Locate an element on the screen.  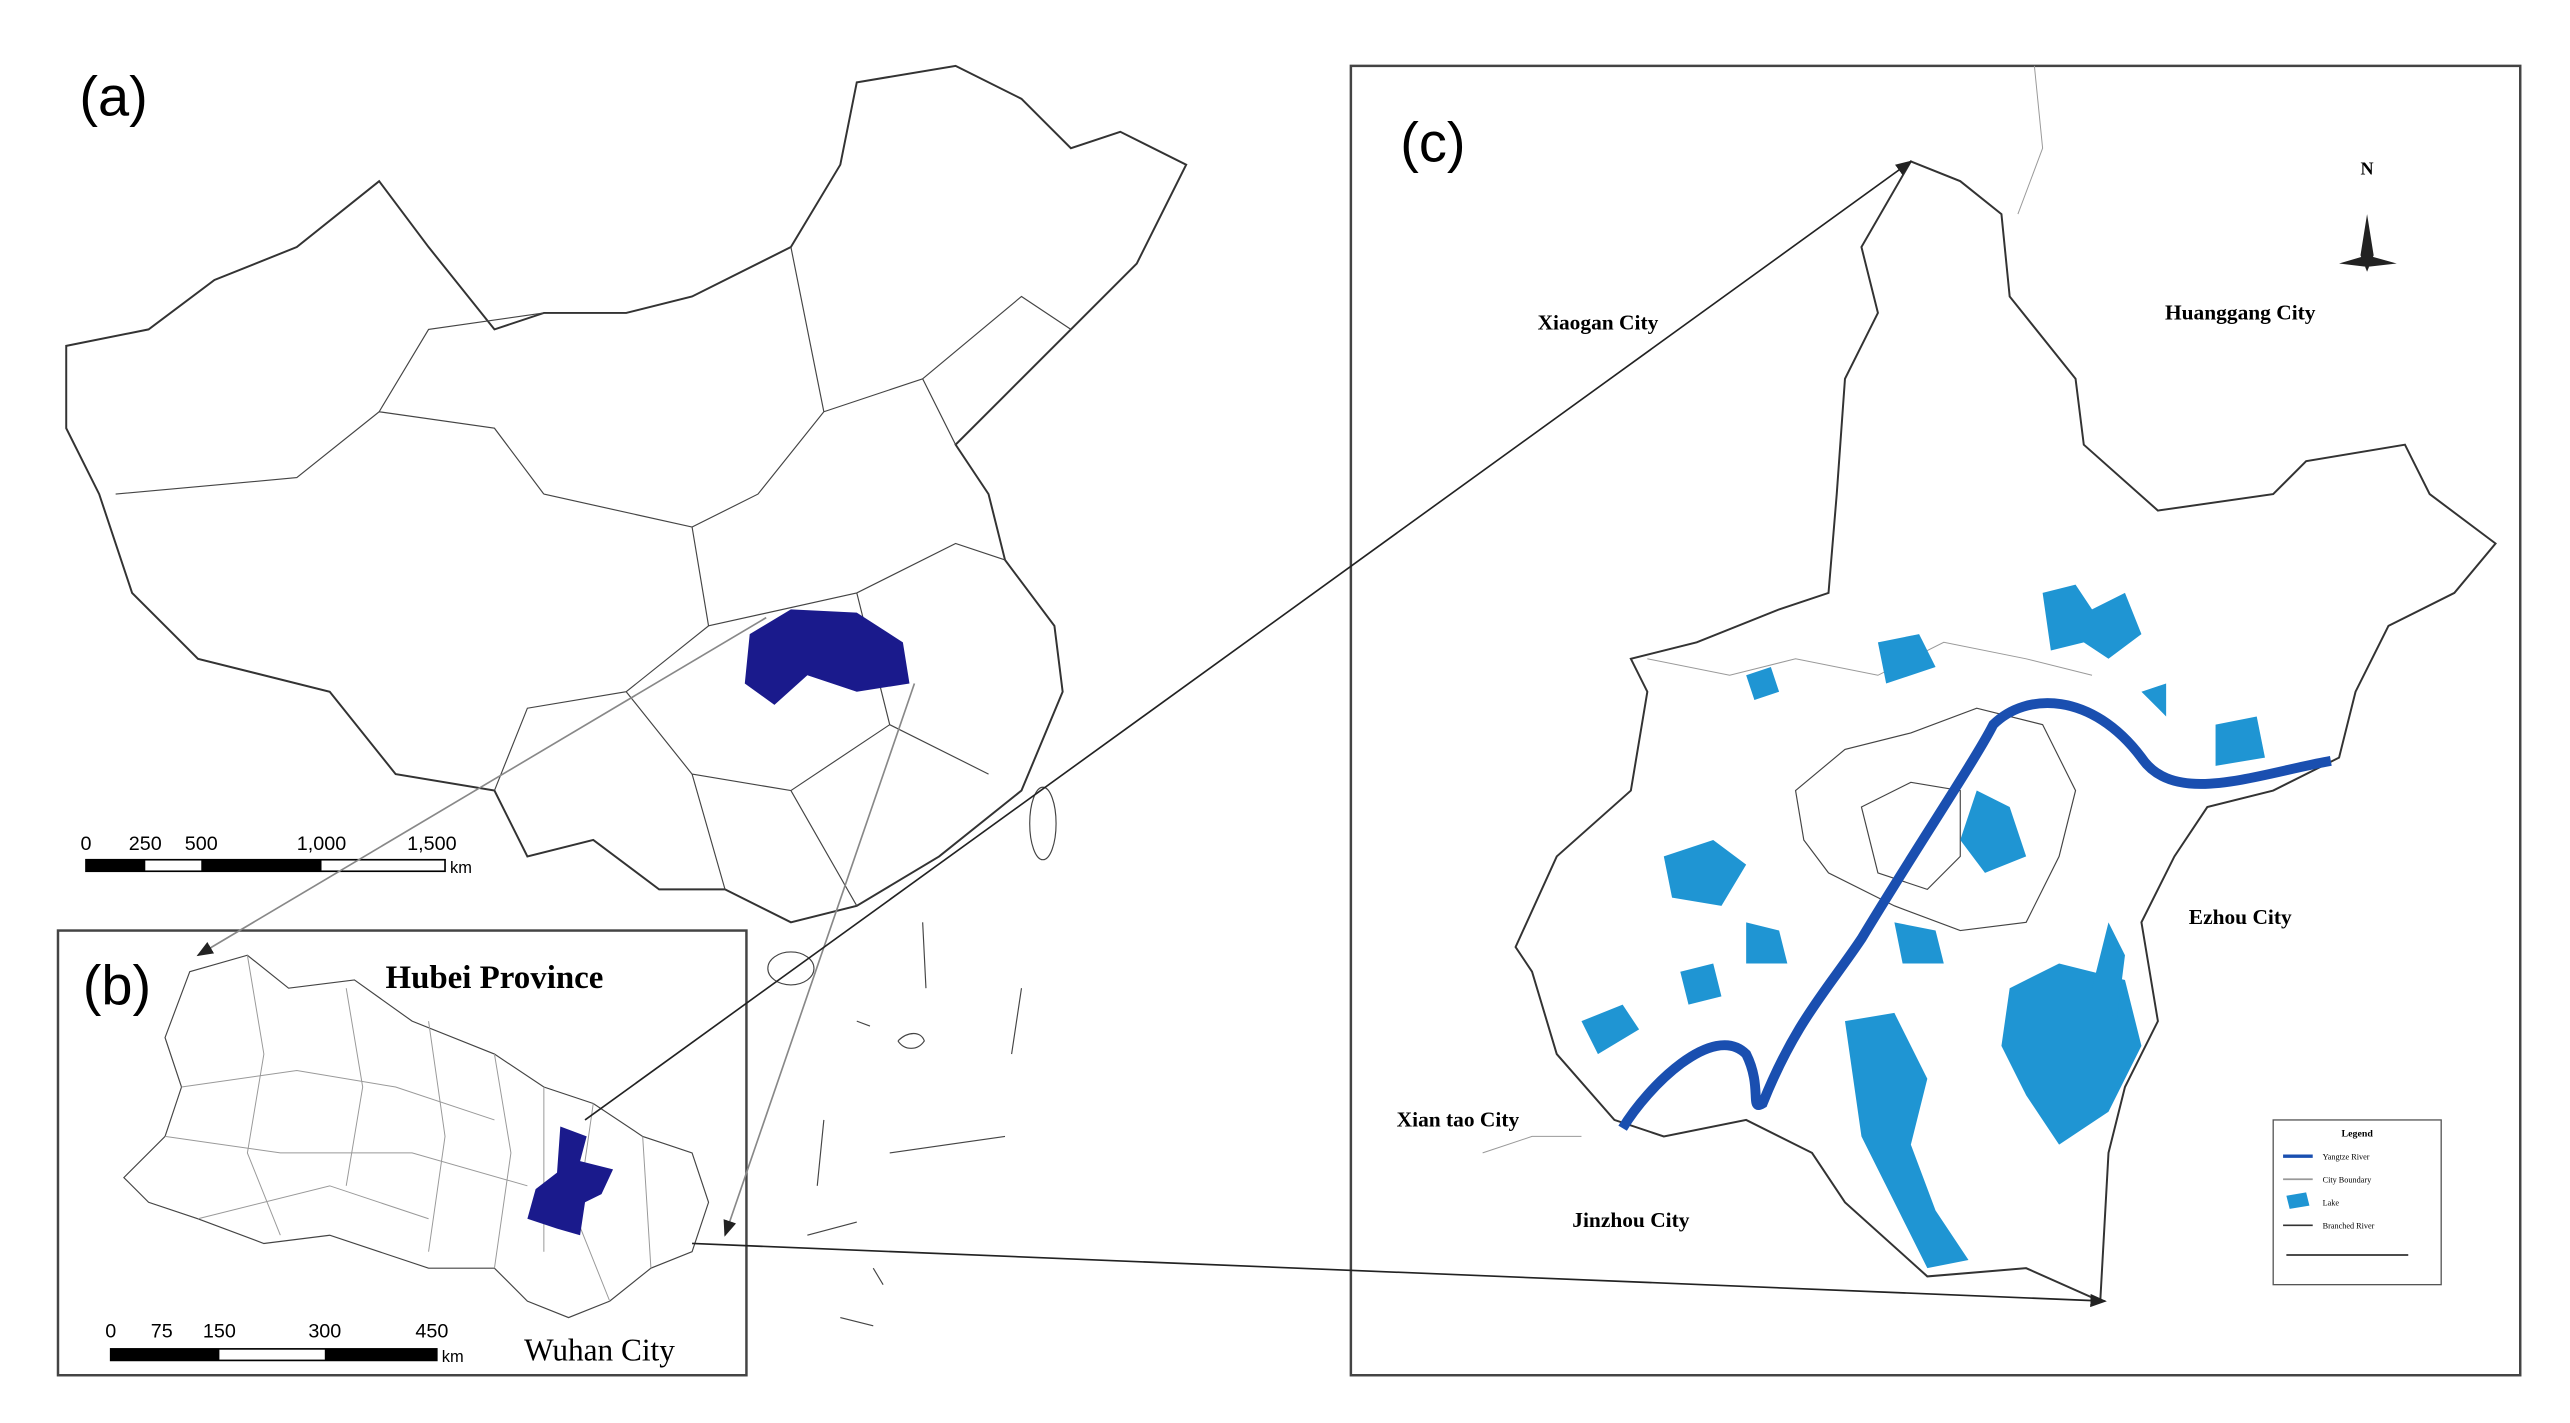
panel-label: (a) is located at coordinates (113, 95).